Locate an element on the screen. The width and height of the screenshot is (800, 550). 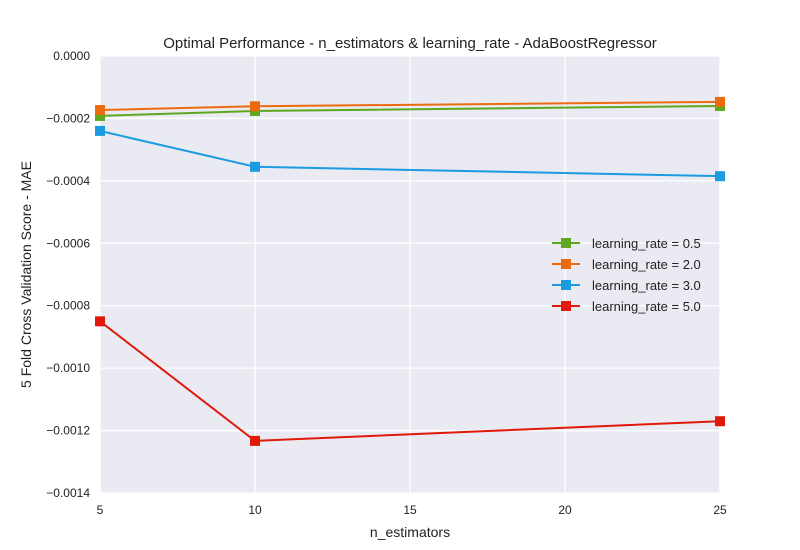
legend-label: learning_rate = 5.0 is located at coordinates (646, 306).